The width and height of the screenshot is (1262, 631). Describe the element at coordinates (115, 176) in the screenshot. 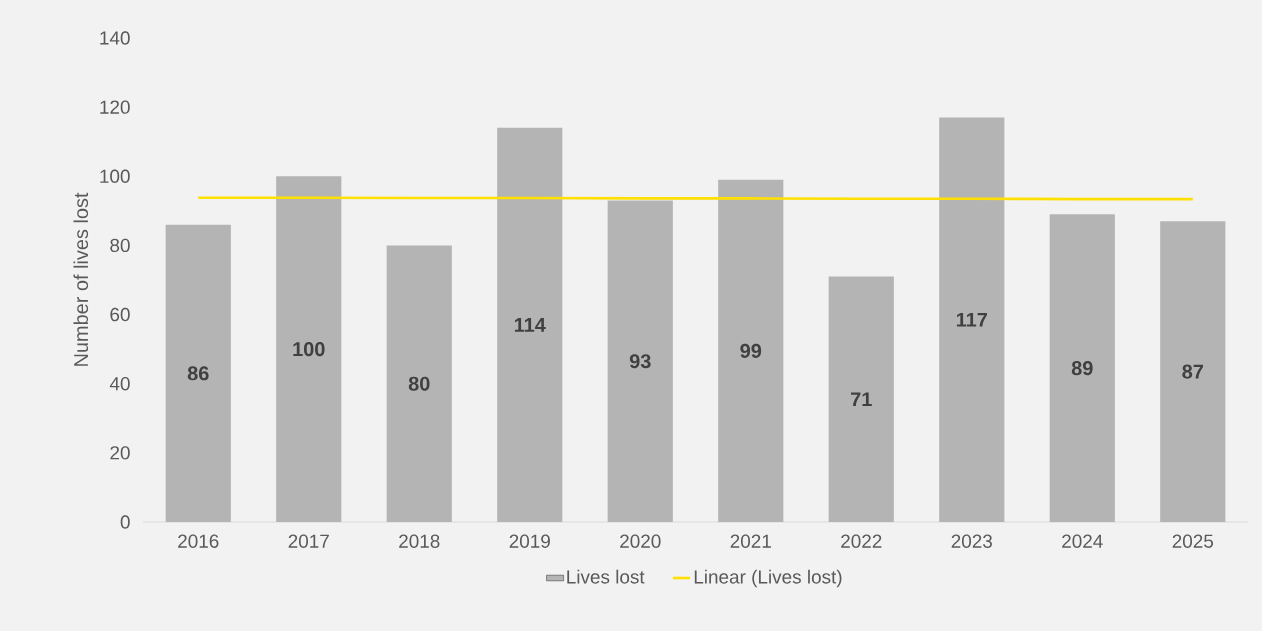

I see `y-tick-label: 100` at that location.